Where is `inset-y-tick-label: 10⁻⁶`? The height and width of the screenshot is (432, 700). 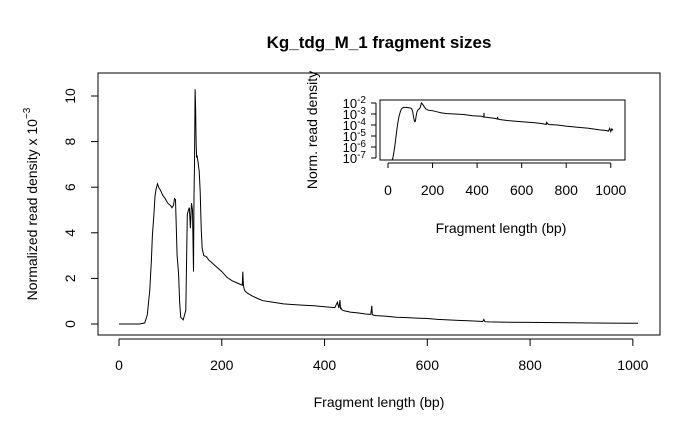 inset-y-tick-label: 10⁻⁶ is located at coordinates (355, 147).